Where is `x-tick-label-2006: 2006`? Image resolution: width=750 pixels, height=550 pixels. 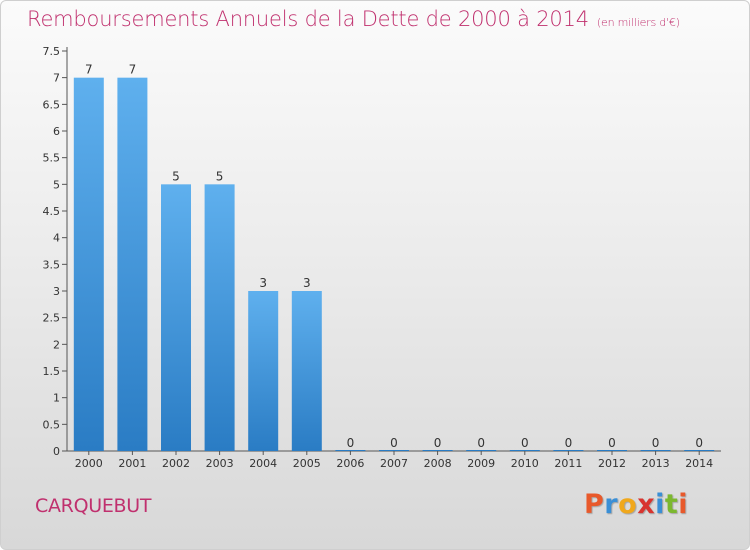
x-tick-label-2006: 2006 is located at coordinates (350, 463).